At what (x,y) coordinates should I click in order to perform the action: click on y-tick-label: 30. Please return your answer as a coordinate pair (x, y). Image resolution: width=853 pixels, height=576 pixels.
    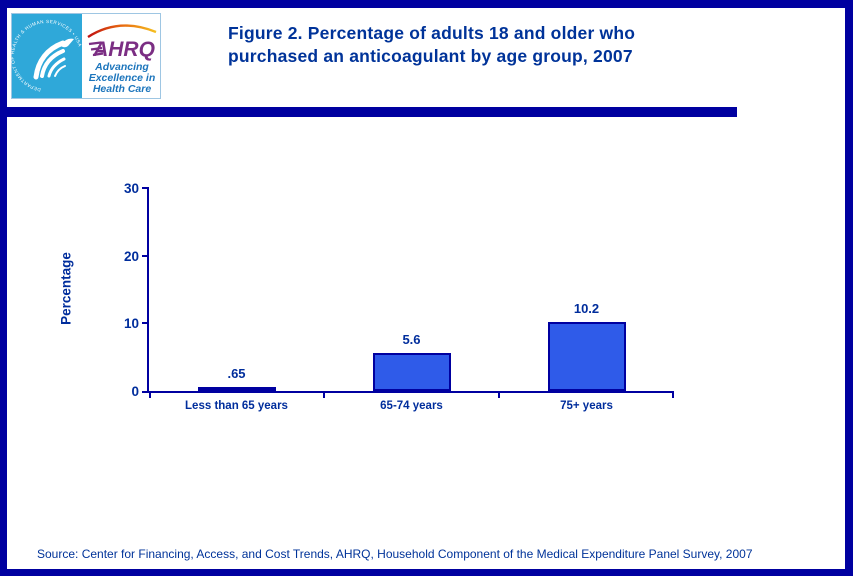
    Looking at the image, I should click on (131, 188).